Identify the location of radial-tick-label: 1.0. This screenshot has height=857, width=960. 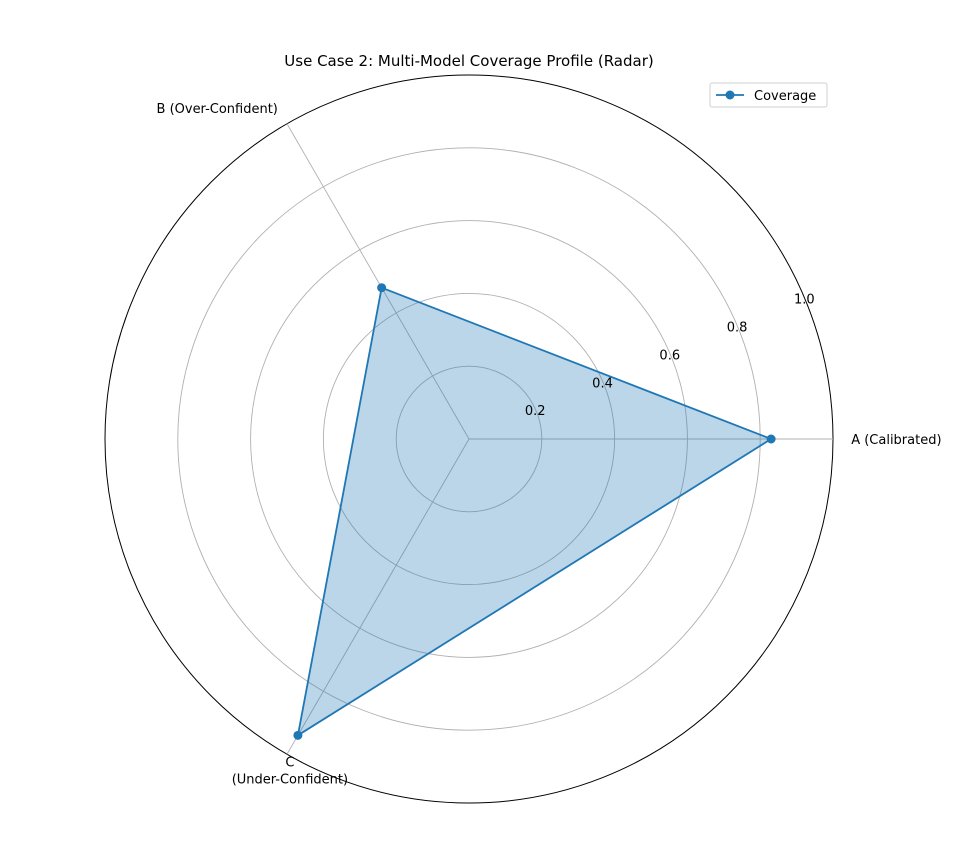
(804, 300).